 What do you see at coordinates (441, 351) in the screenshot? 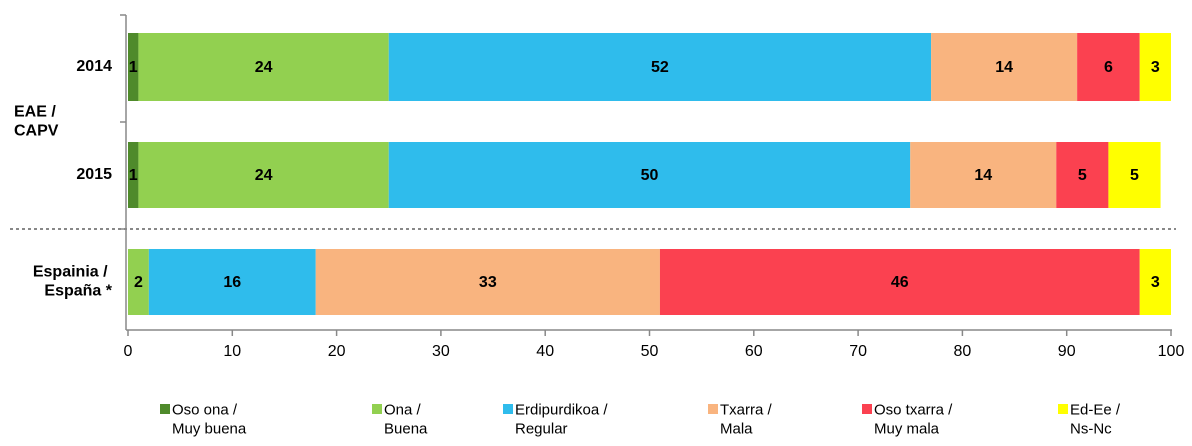
I see `x-tick-label: 30` at bounding box center [441, 351].